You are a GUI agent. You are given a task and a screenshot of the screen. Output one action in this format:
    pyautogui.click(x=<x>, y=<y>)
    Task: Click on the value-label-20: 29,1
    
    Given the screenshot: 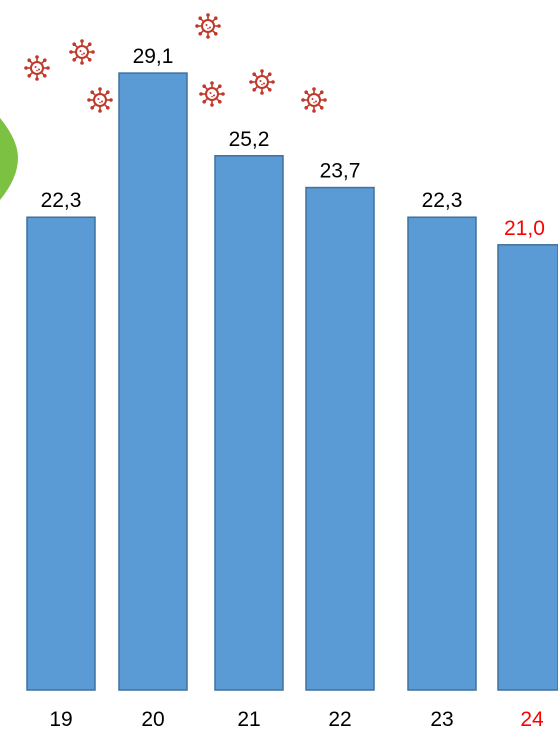 What is the action you would take?
    pyautogui.click(x=153, y=56)
    